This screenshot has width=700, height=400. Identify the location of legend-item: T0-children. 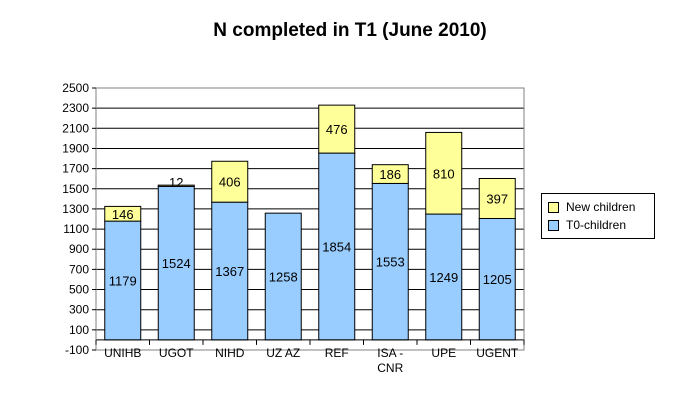
(598, 225).